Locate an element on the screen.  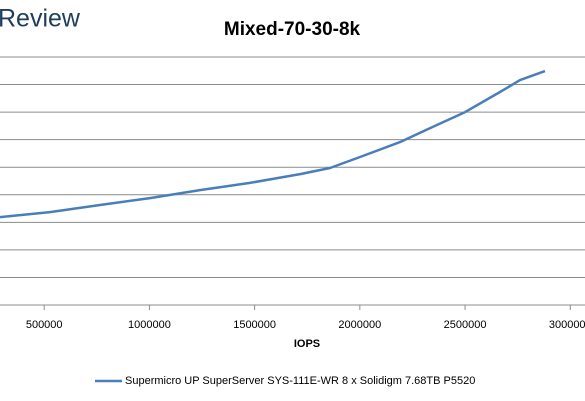
x-tick-label: 2500000 is located at coordinates (465, 325).